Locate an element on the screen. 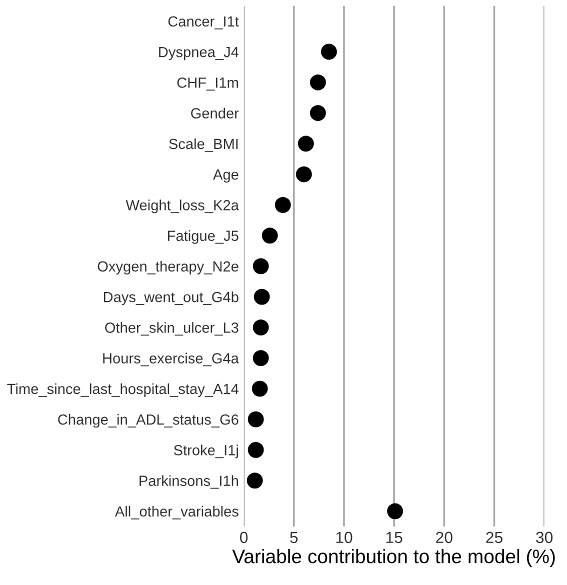 The height and width of the screenshot is (585, 567). x-axis-title: Variable contribution to the model (%) is located at coordinates (393, 558).